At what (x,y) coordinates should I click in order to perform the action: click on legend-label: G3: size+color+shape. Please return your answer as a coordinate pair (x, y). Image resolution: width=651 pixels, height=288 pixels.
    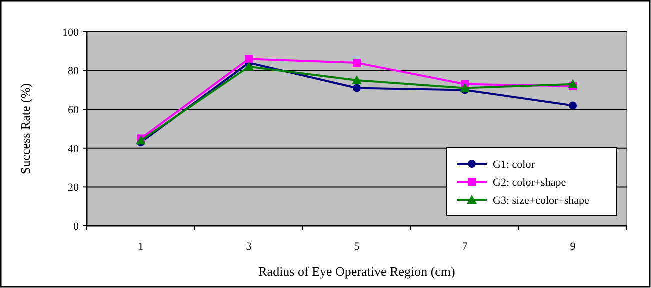
    Looking at the image, I should click on (541, 200).